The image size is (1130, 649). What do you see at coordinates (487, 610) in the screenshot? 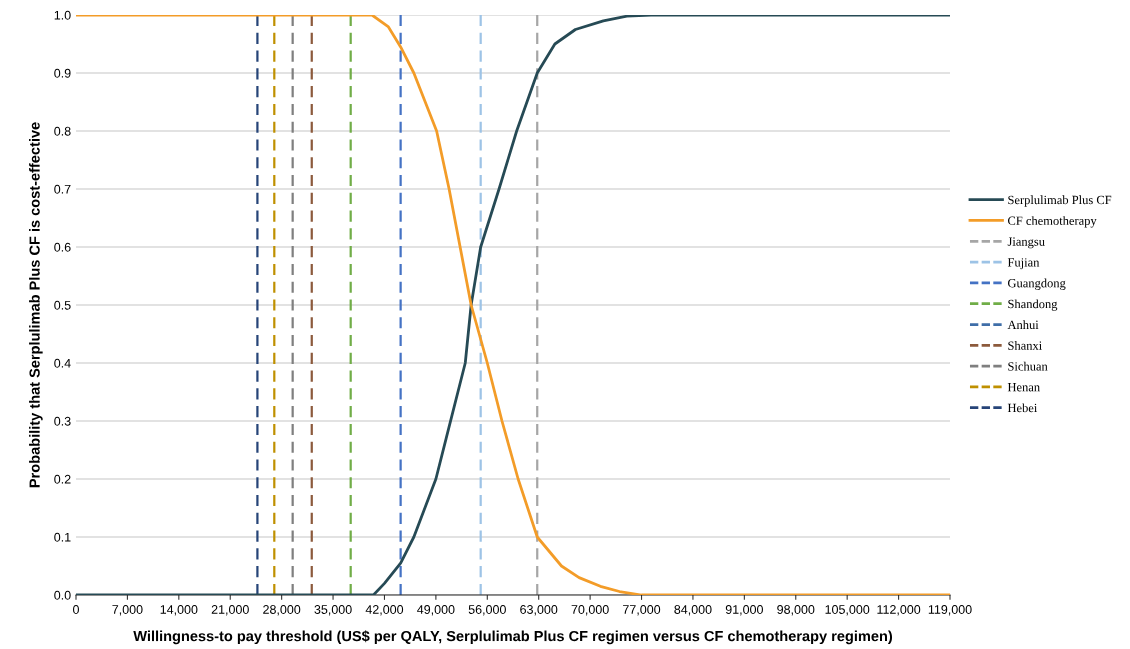
I see `x-tick-label: 56,000` at bounding box center [487, 610].